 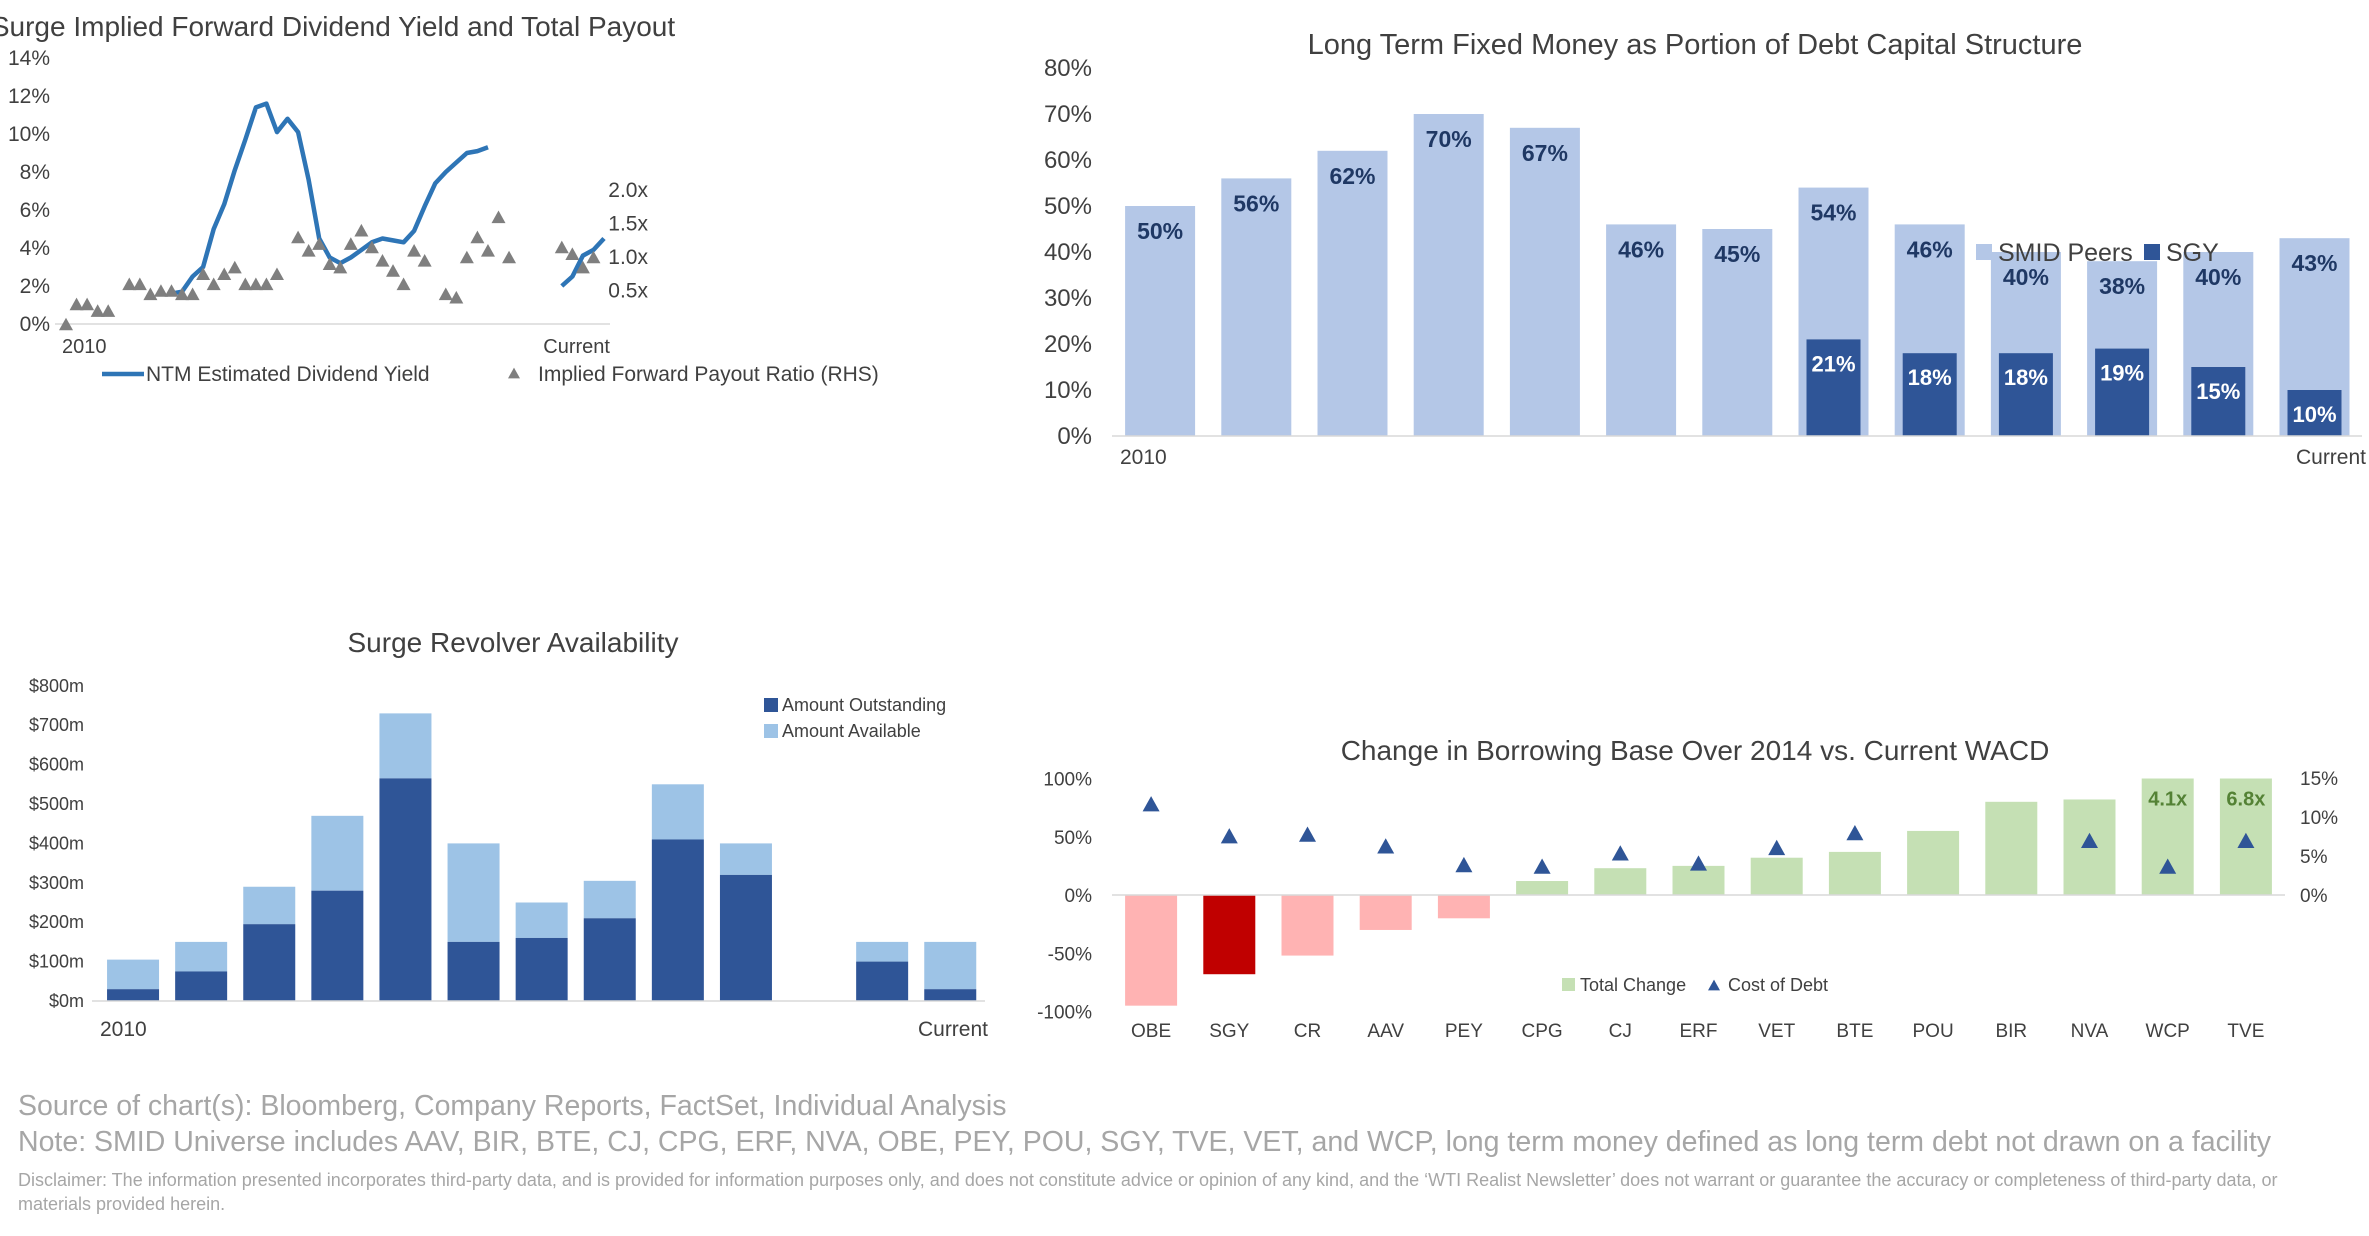 I want to click on y-tick-label: 80%, so click(x=1068, y=68).